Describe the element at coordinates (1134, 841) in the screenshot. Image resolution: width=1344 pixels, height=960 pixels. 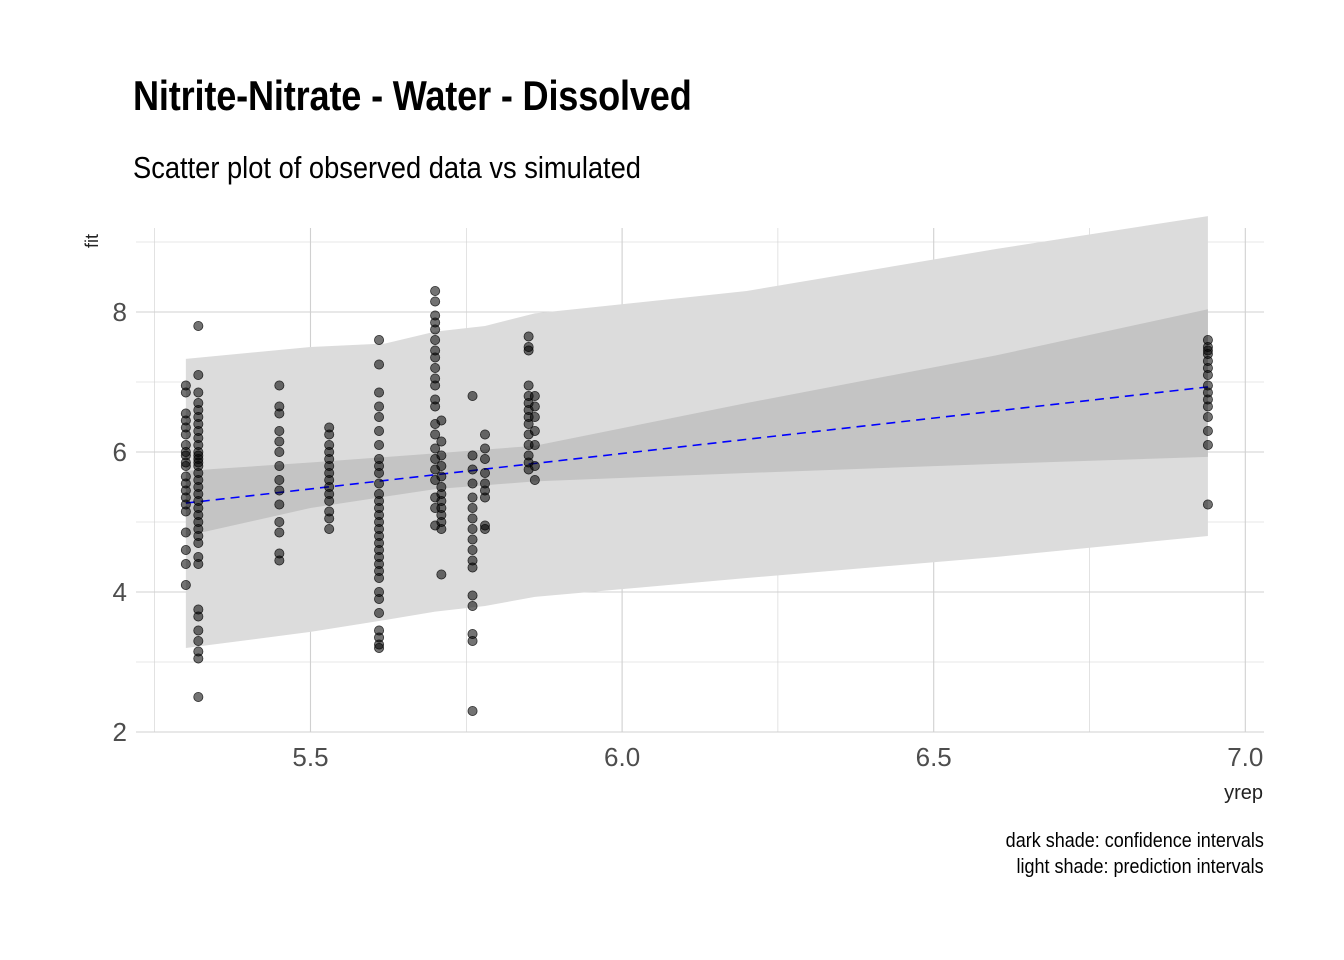
I see `caption-confidence-note: dark shade: confidence intervals` at that location.